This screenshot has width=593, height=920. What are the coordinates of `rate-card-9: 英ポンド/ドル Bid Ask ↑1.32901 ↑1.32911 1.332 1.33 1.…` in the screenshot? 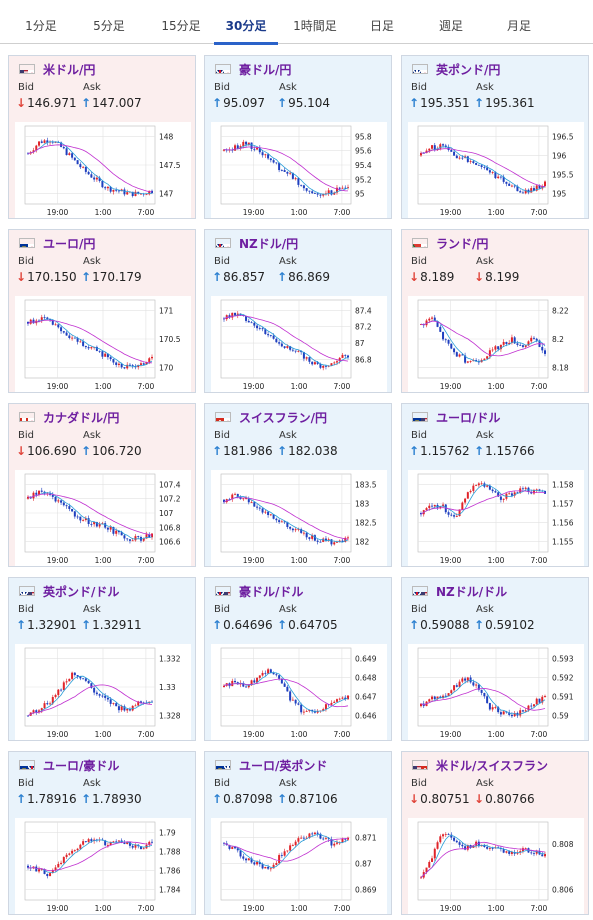 It's located at (102, 659).